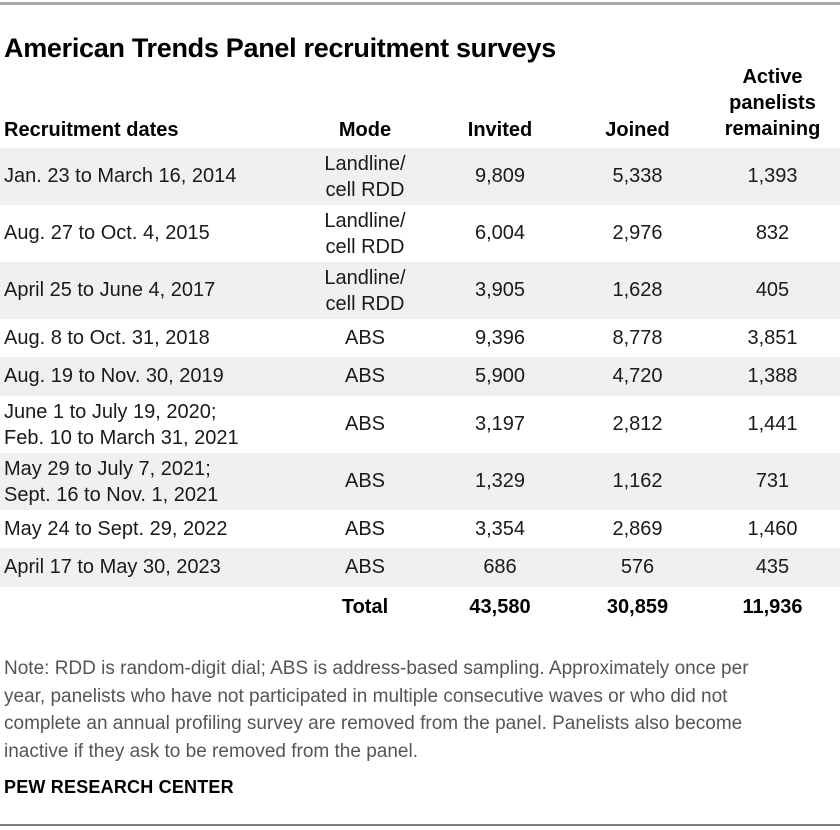 The height and width of the screenshot is (830, 840). Describe the element at coordinates (772, 233) in the screenshot. I see `cell-remaining: 832` at that location.